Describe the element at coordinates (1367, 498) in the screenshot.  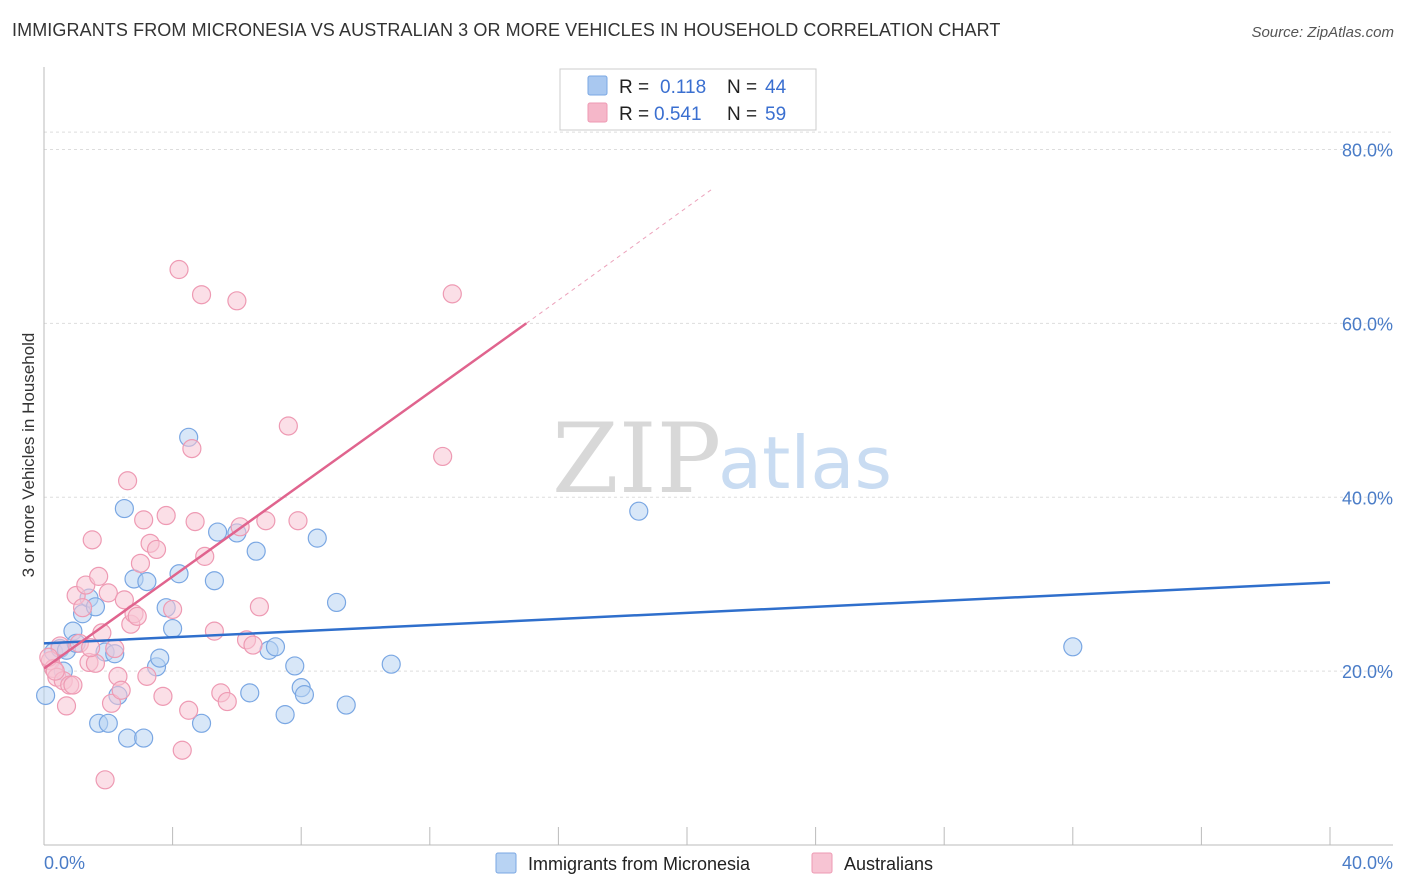
I see `y-tick-label-1: 40.0%` at that location.